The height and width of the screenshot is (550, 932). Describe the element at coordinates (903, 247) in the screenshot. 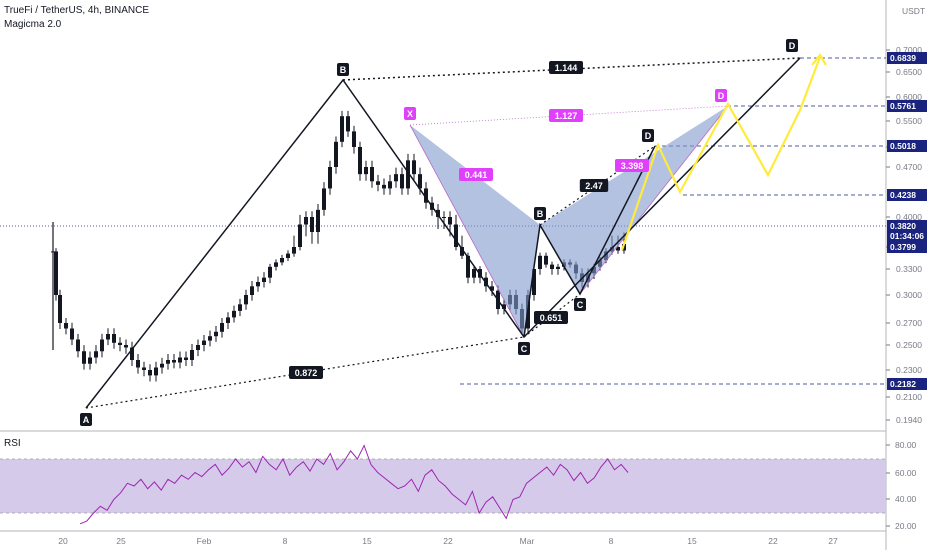

I see `price-badge-label: 0.3799` at that location.